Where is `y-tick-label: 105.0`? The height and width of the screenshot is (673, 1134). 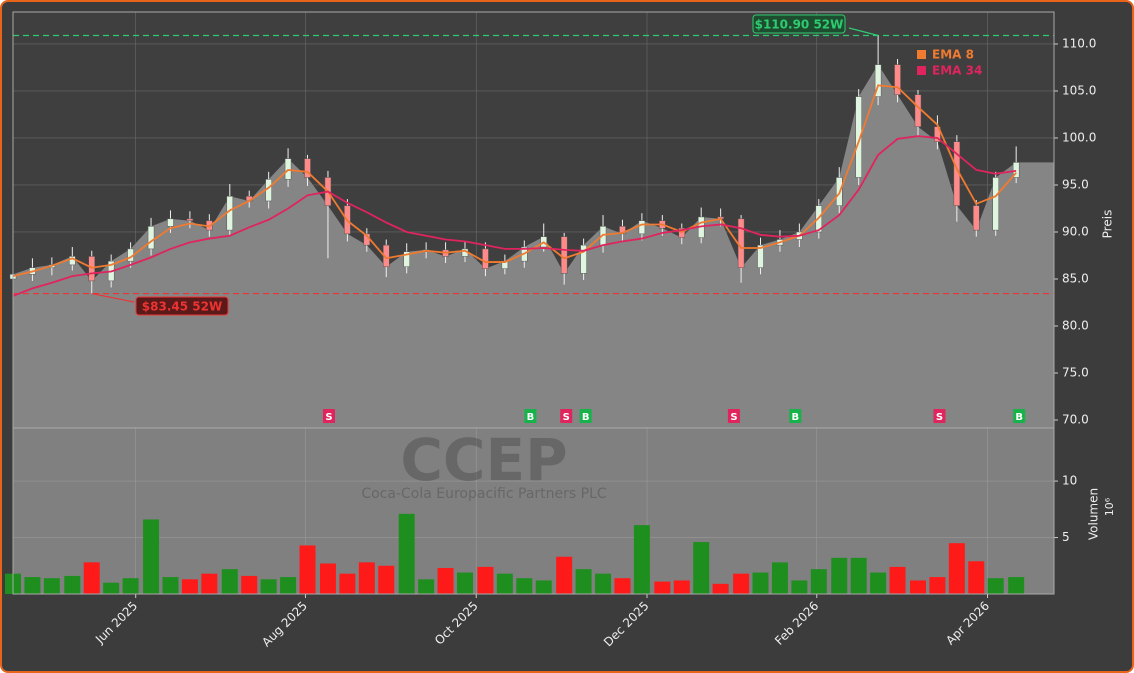
y-tick-label: 105.0 is located at coordinates (1079, 90).